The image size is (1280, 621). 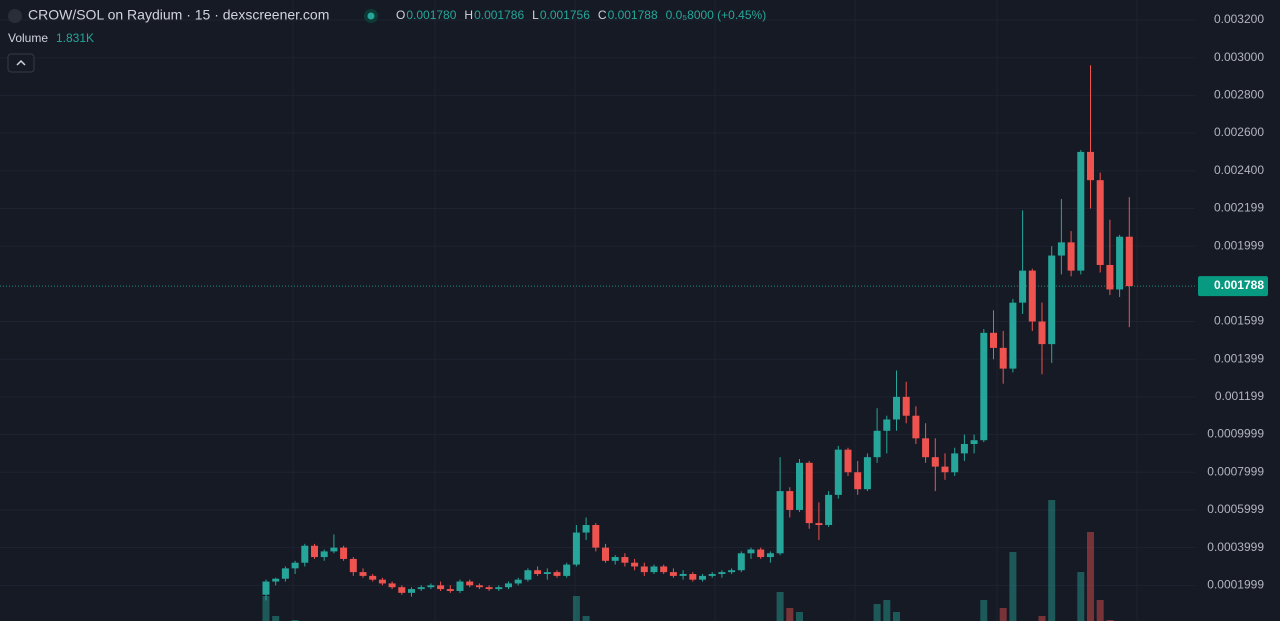 What do you see at coordinates (1239, 132) in the screenshot?
I see `y-tick-label: 0.002600` at bounding box center [1239, 132].